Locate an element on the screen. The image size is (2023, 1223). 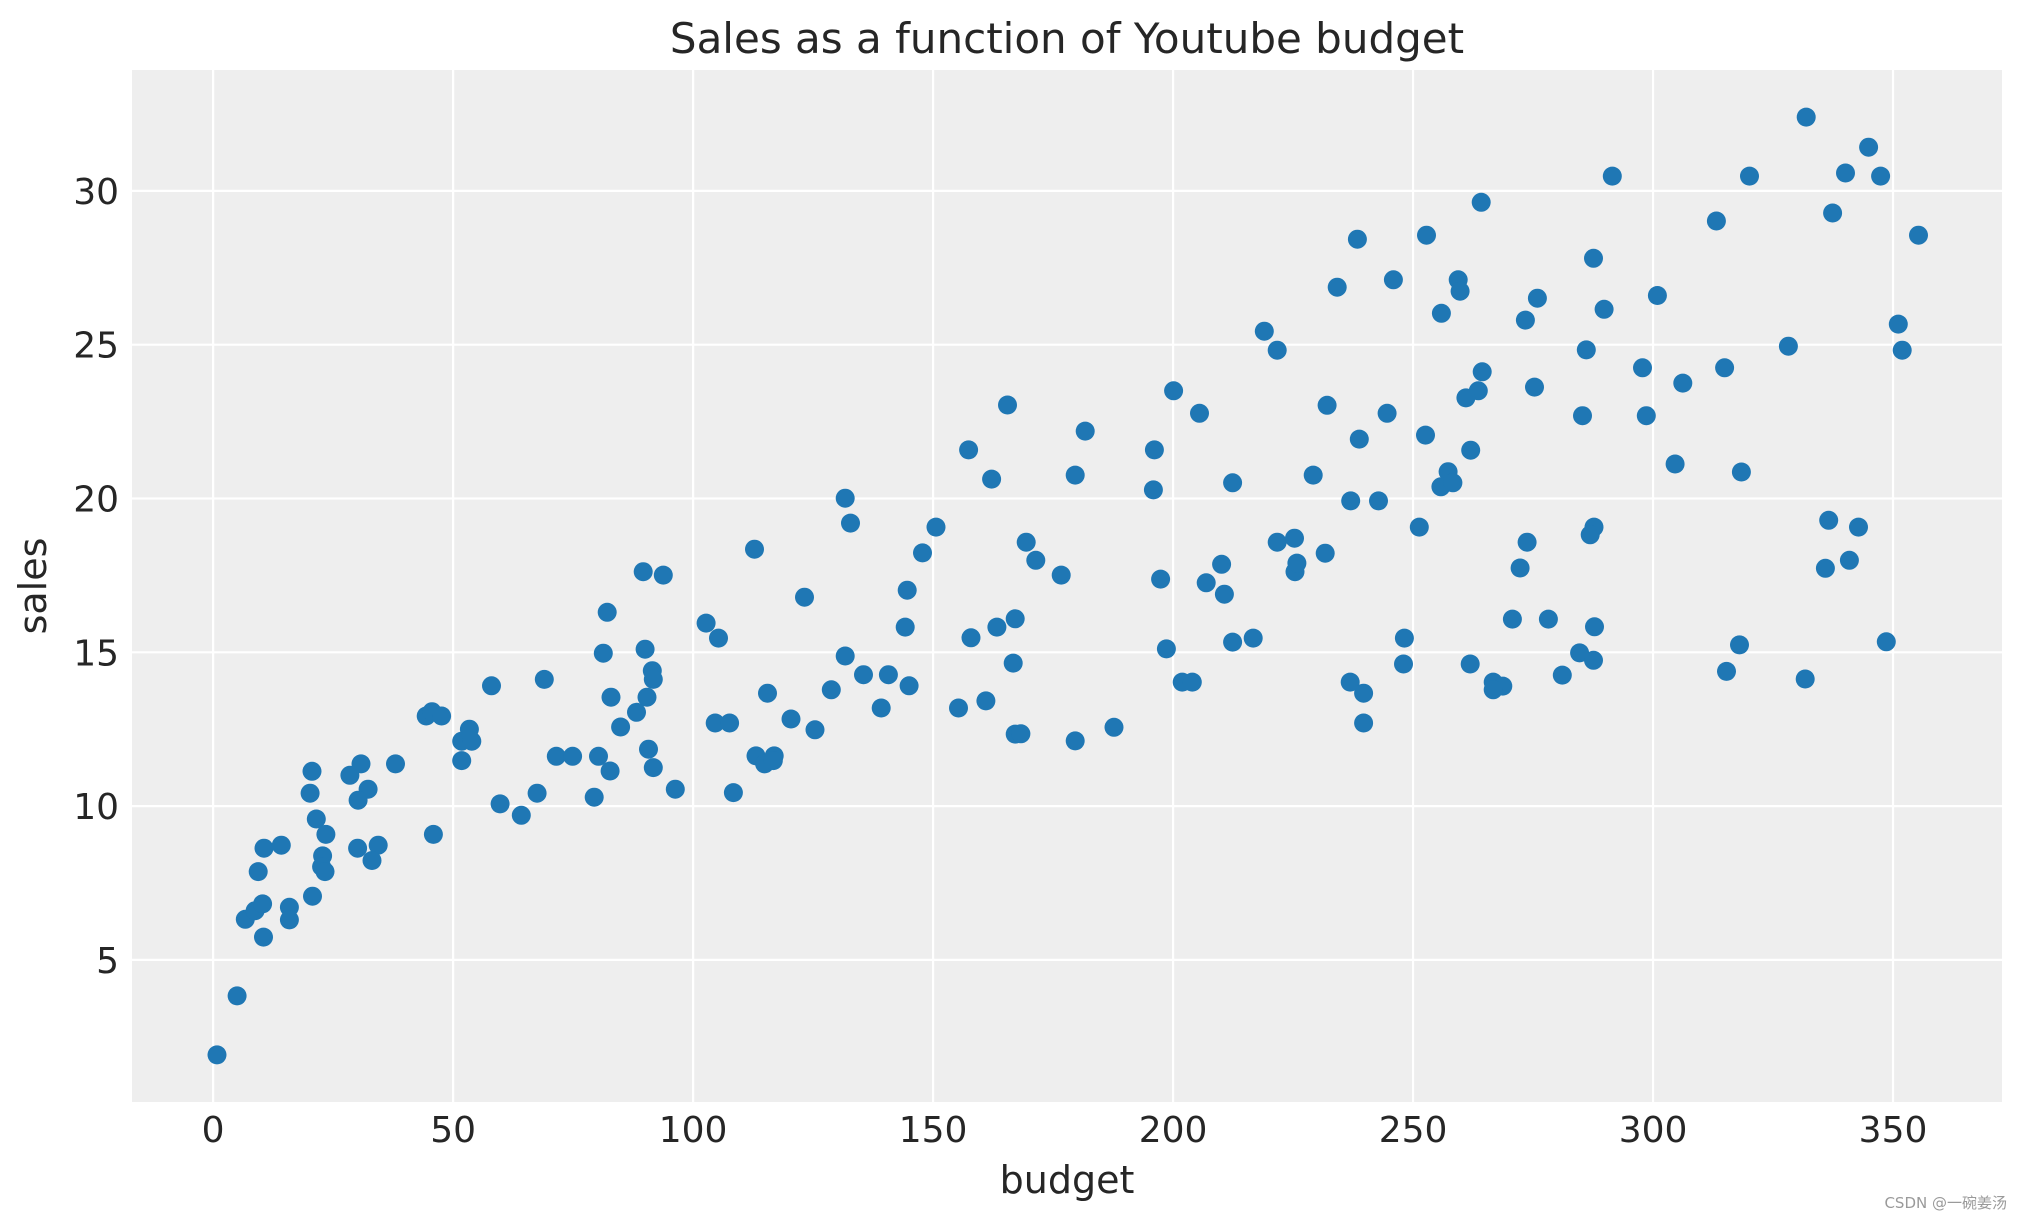
y-tick-label: 10 is located at coordinates (96, 807).